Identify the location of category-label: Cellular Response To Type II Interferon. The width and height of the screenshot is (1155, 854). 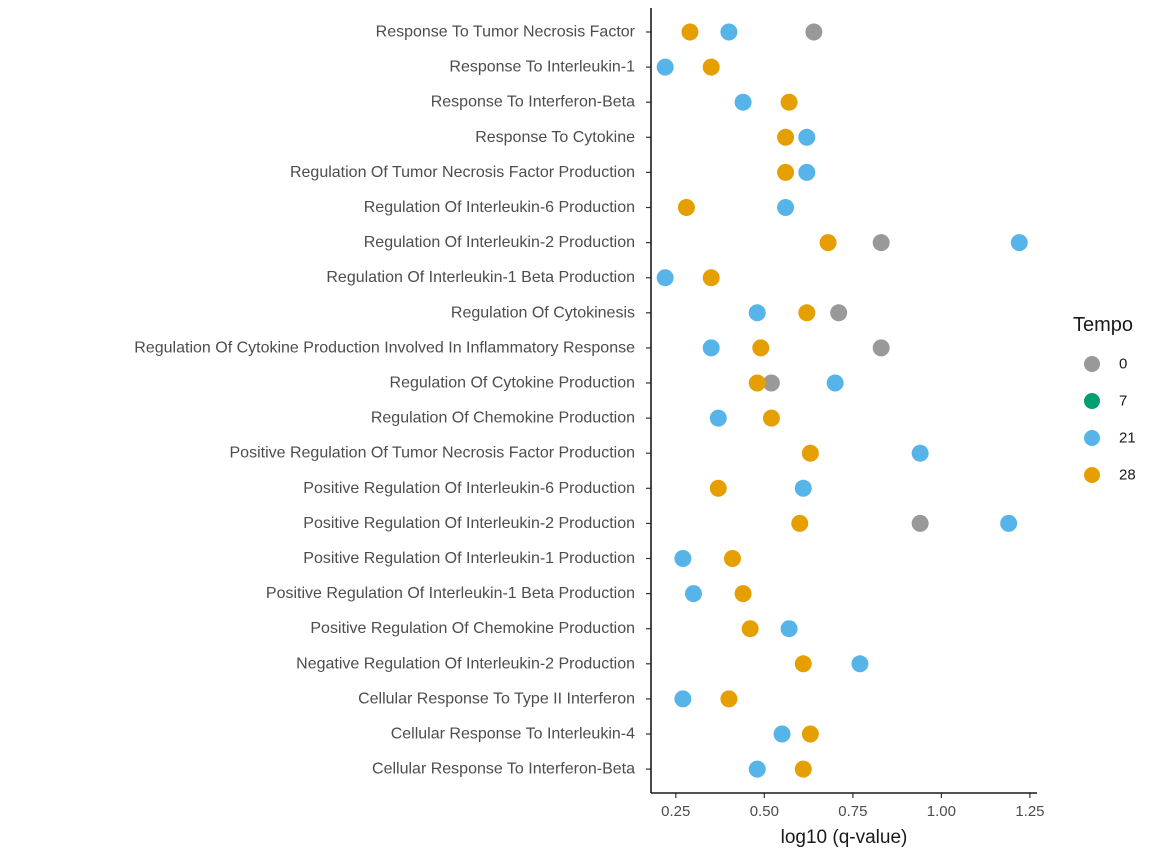
(496, 698).